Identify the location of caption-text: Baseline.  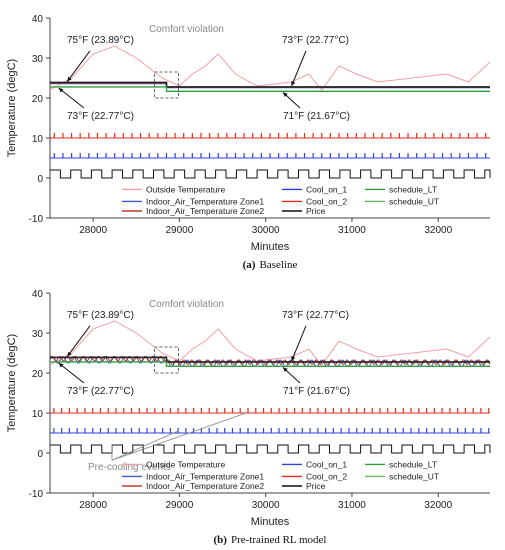
(278, 264).